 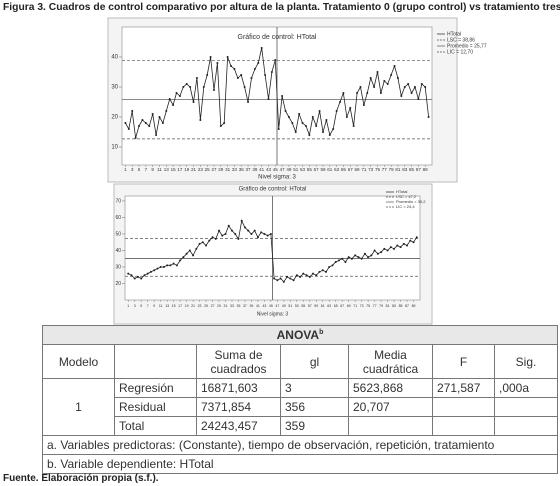 I want to click on x-tick-label: 55, so click(x=310, y=169).